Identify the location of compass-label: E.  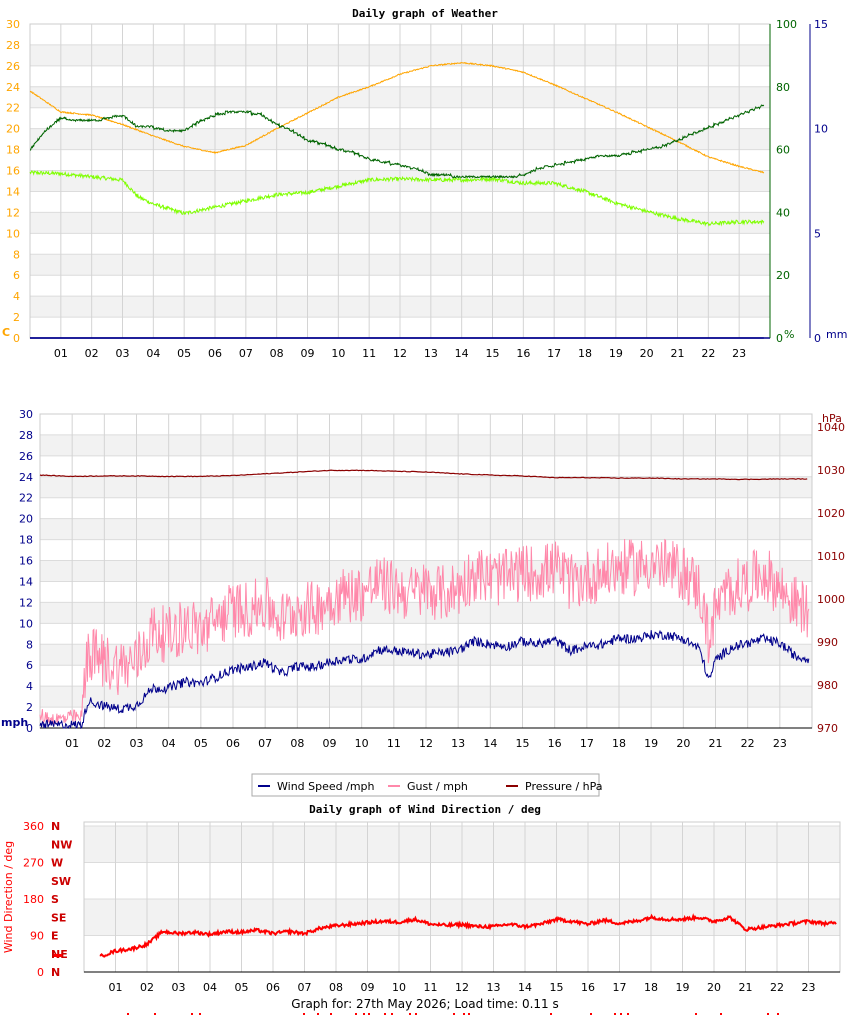
(55, 936).